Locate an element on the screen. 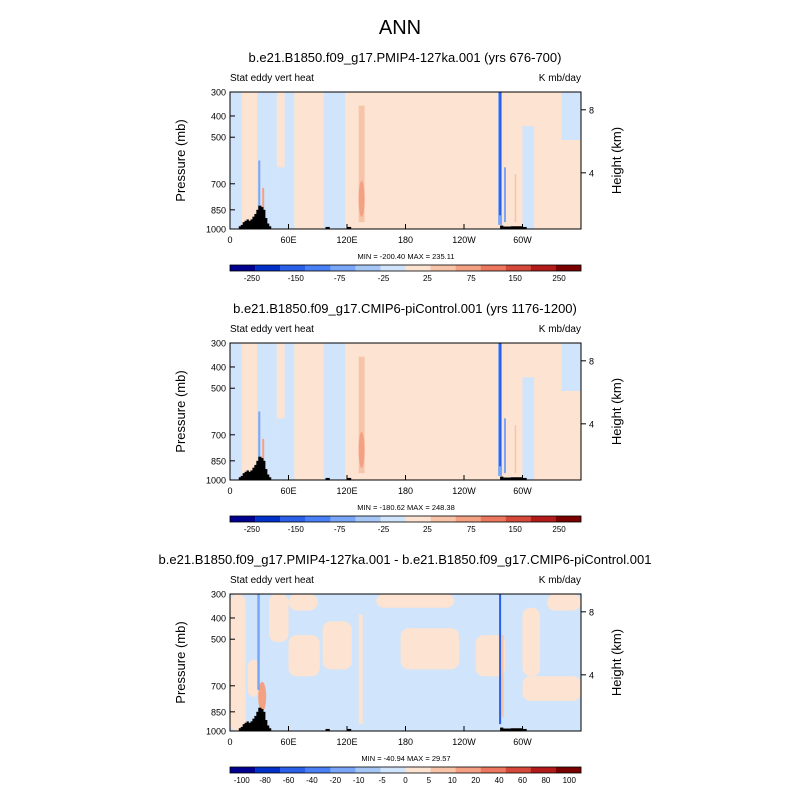  cool-streak-africa is located at coordinates (259, 188).